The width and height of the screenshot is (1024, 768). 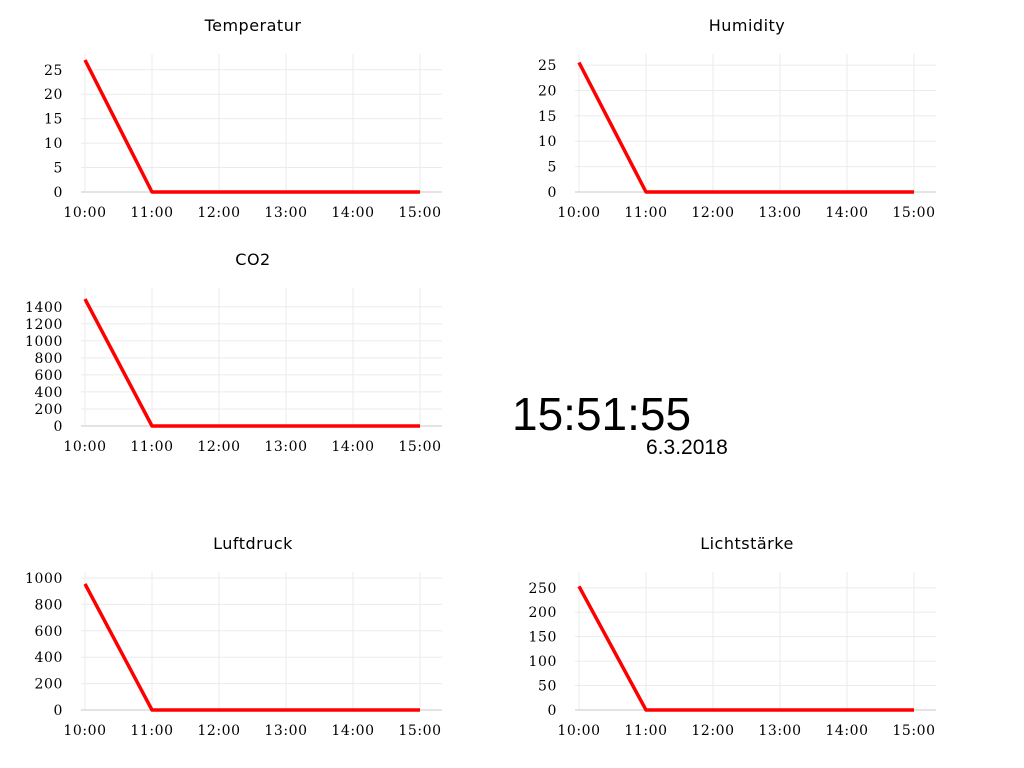 I want to click on chart-title: Temperatur, so click(x=253, y=25).